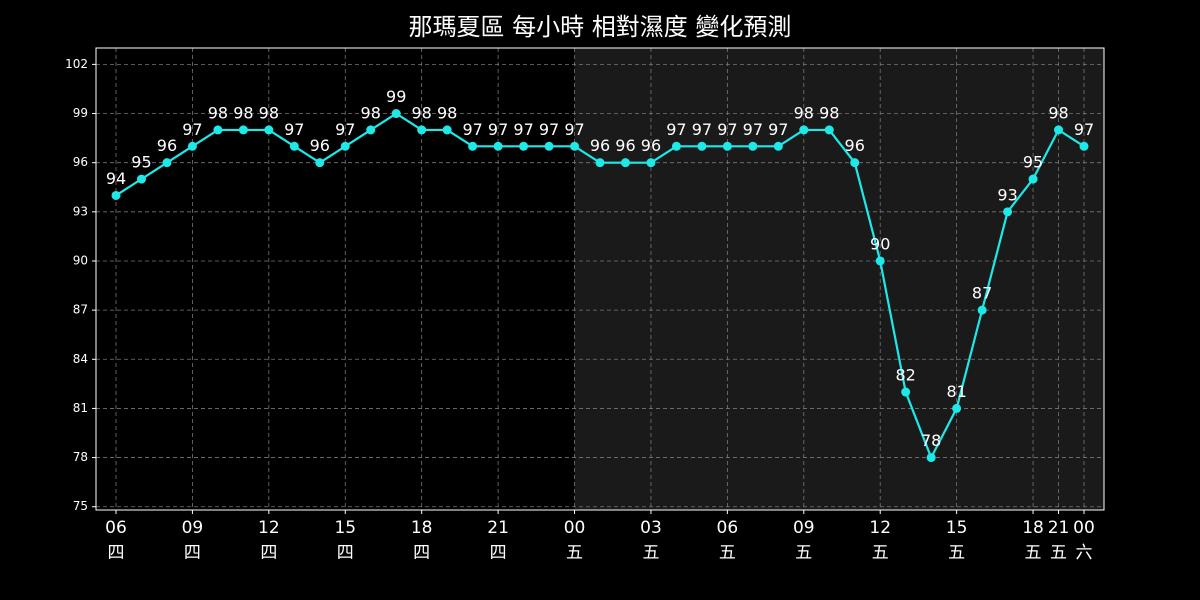 This screenshot has height=600, width=1200. I want to click on data-label: 90, so click(880, 243).